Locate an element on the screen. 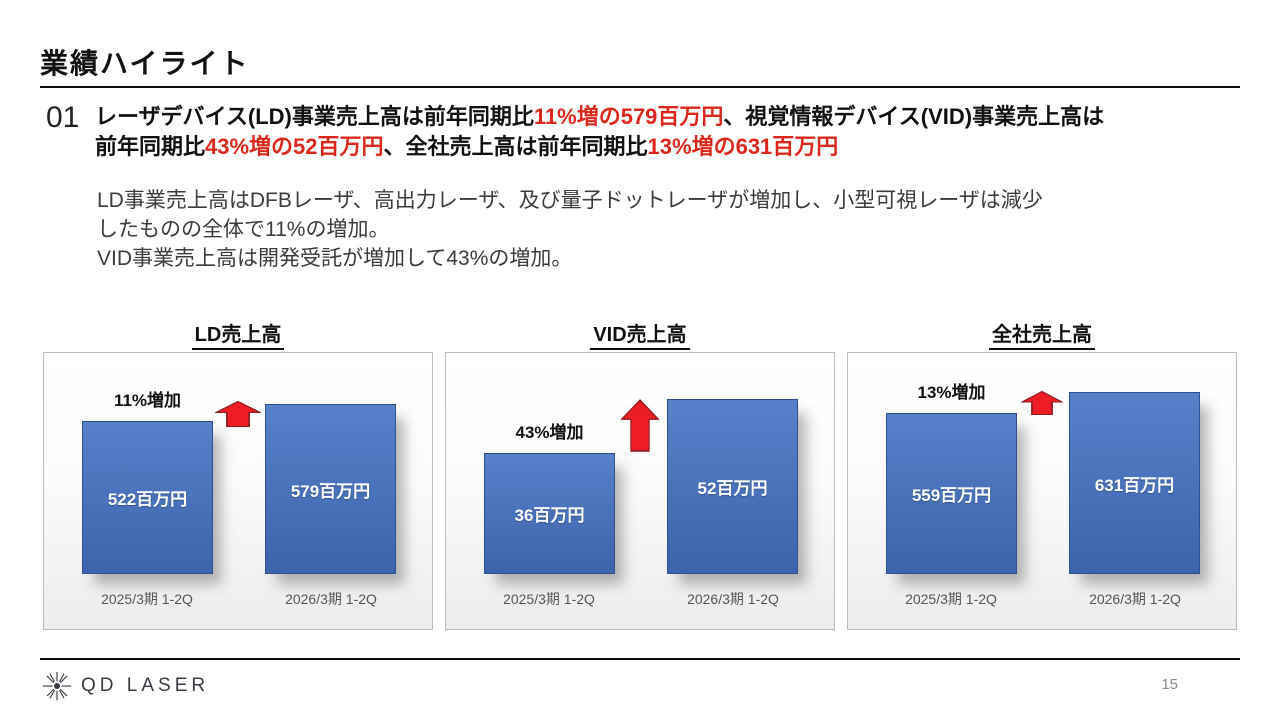  title-divider is located at coordinates (640, 87).